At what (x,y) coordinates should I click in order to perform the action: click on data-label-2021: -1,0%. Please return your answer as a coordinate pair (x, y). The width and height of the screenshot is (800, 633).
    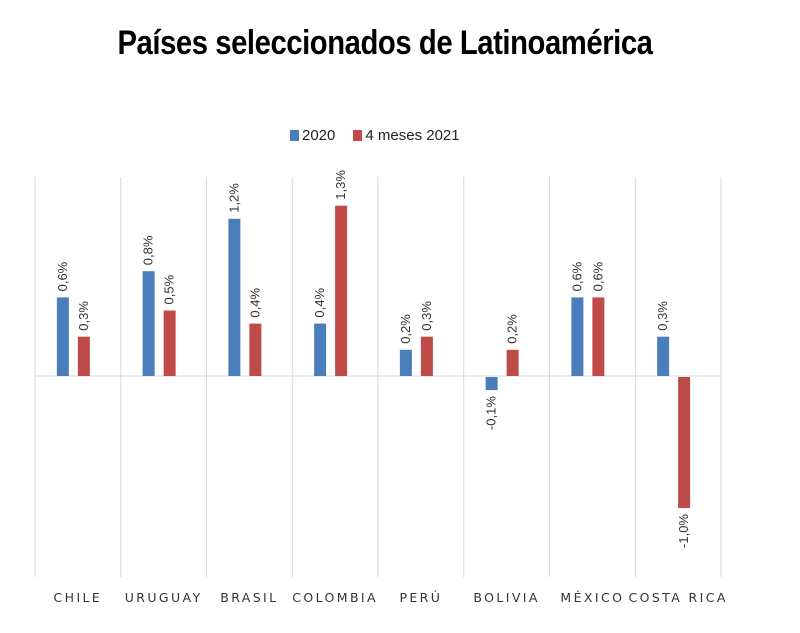
    Looking at the image, I should click on (683, 531).